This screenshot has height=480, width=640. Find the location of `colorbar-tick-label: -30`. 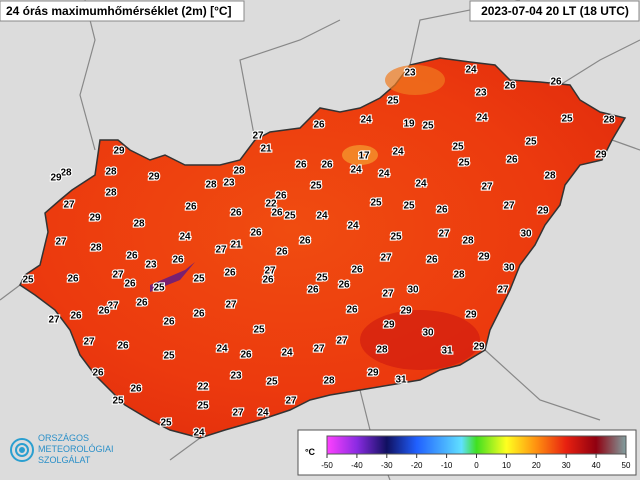

colorbar-tick-label: -30 is located at coordinates (387, 465).